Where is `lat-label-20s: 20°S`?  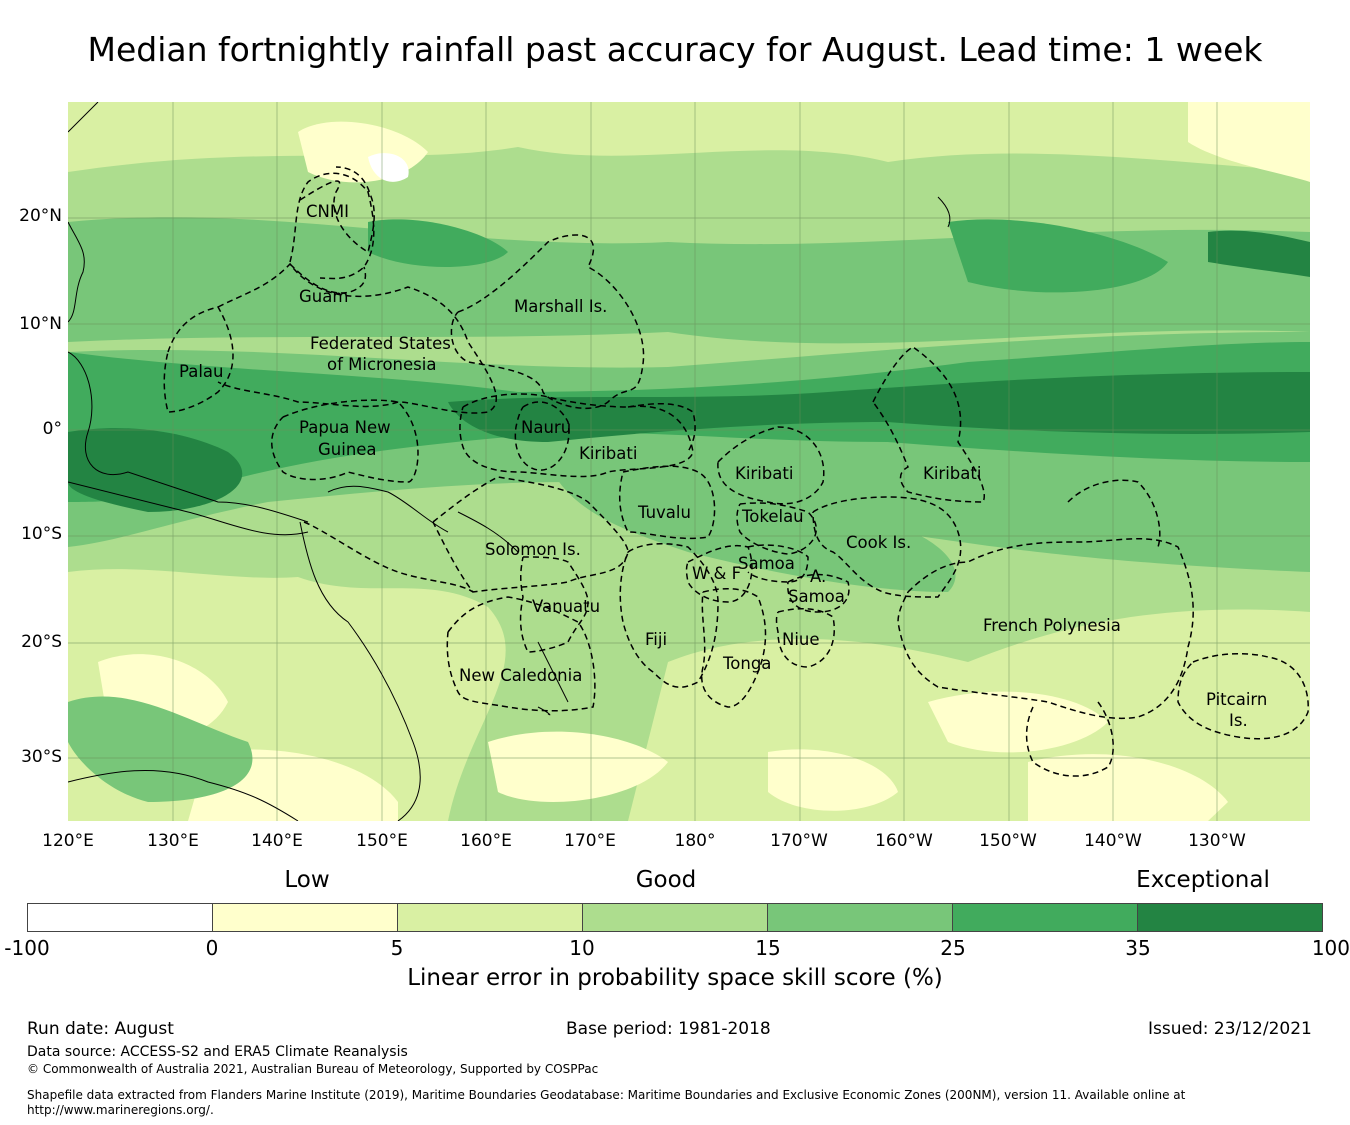 lat-label-20s: 20°S is located at coordinates (41, 642).